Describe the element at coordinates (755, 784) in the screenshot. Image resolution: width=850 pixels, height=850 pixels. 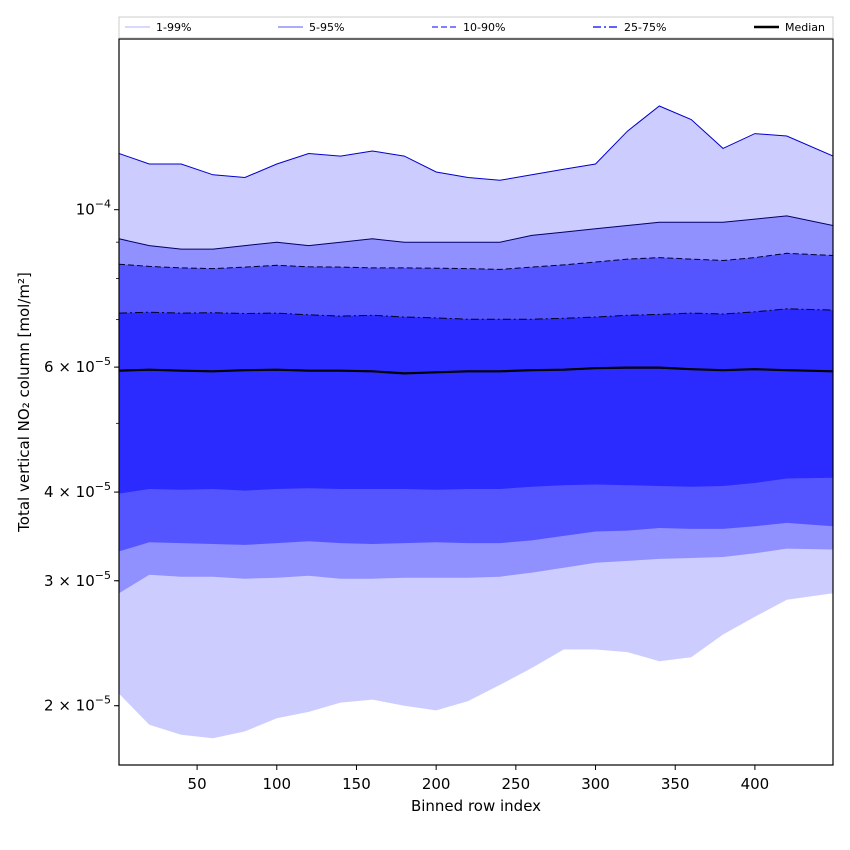
I see `x-tick-label: 400` at that location.